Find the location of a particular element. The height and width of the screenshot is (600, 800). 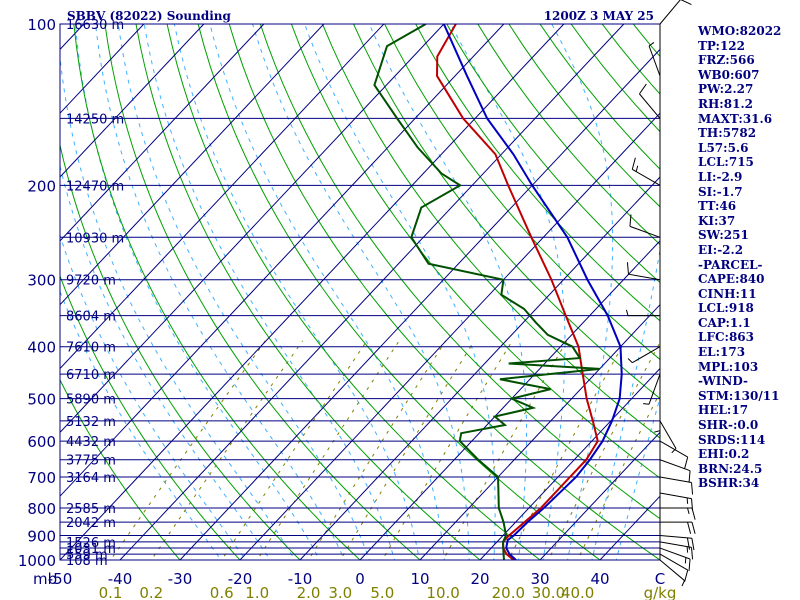

index-item: WB0:607 is located at coordinates (729, 74).